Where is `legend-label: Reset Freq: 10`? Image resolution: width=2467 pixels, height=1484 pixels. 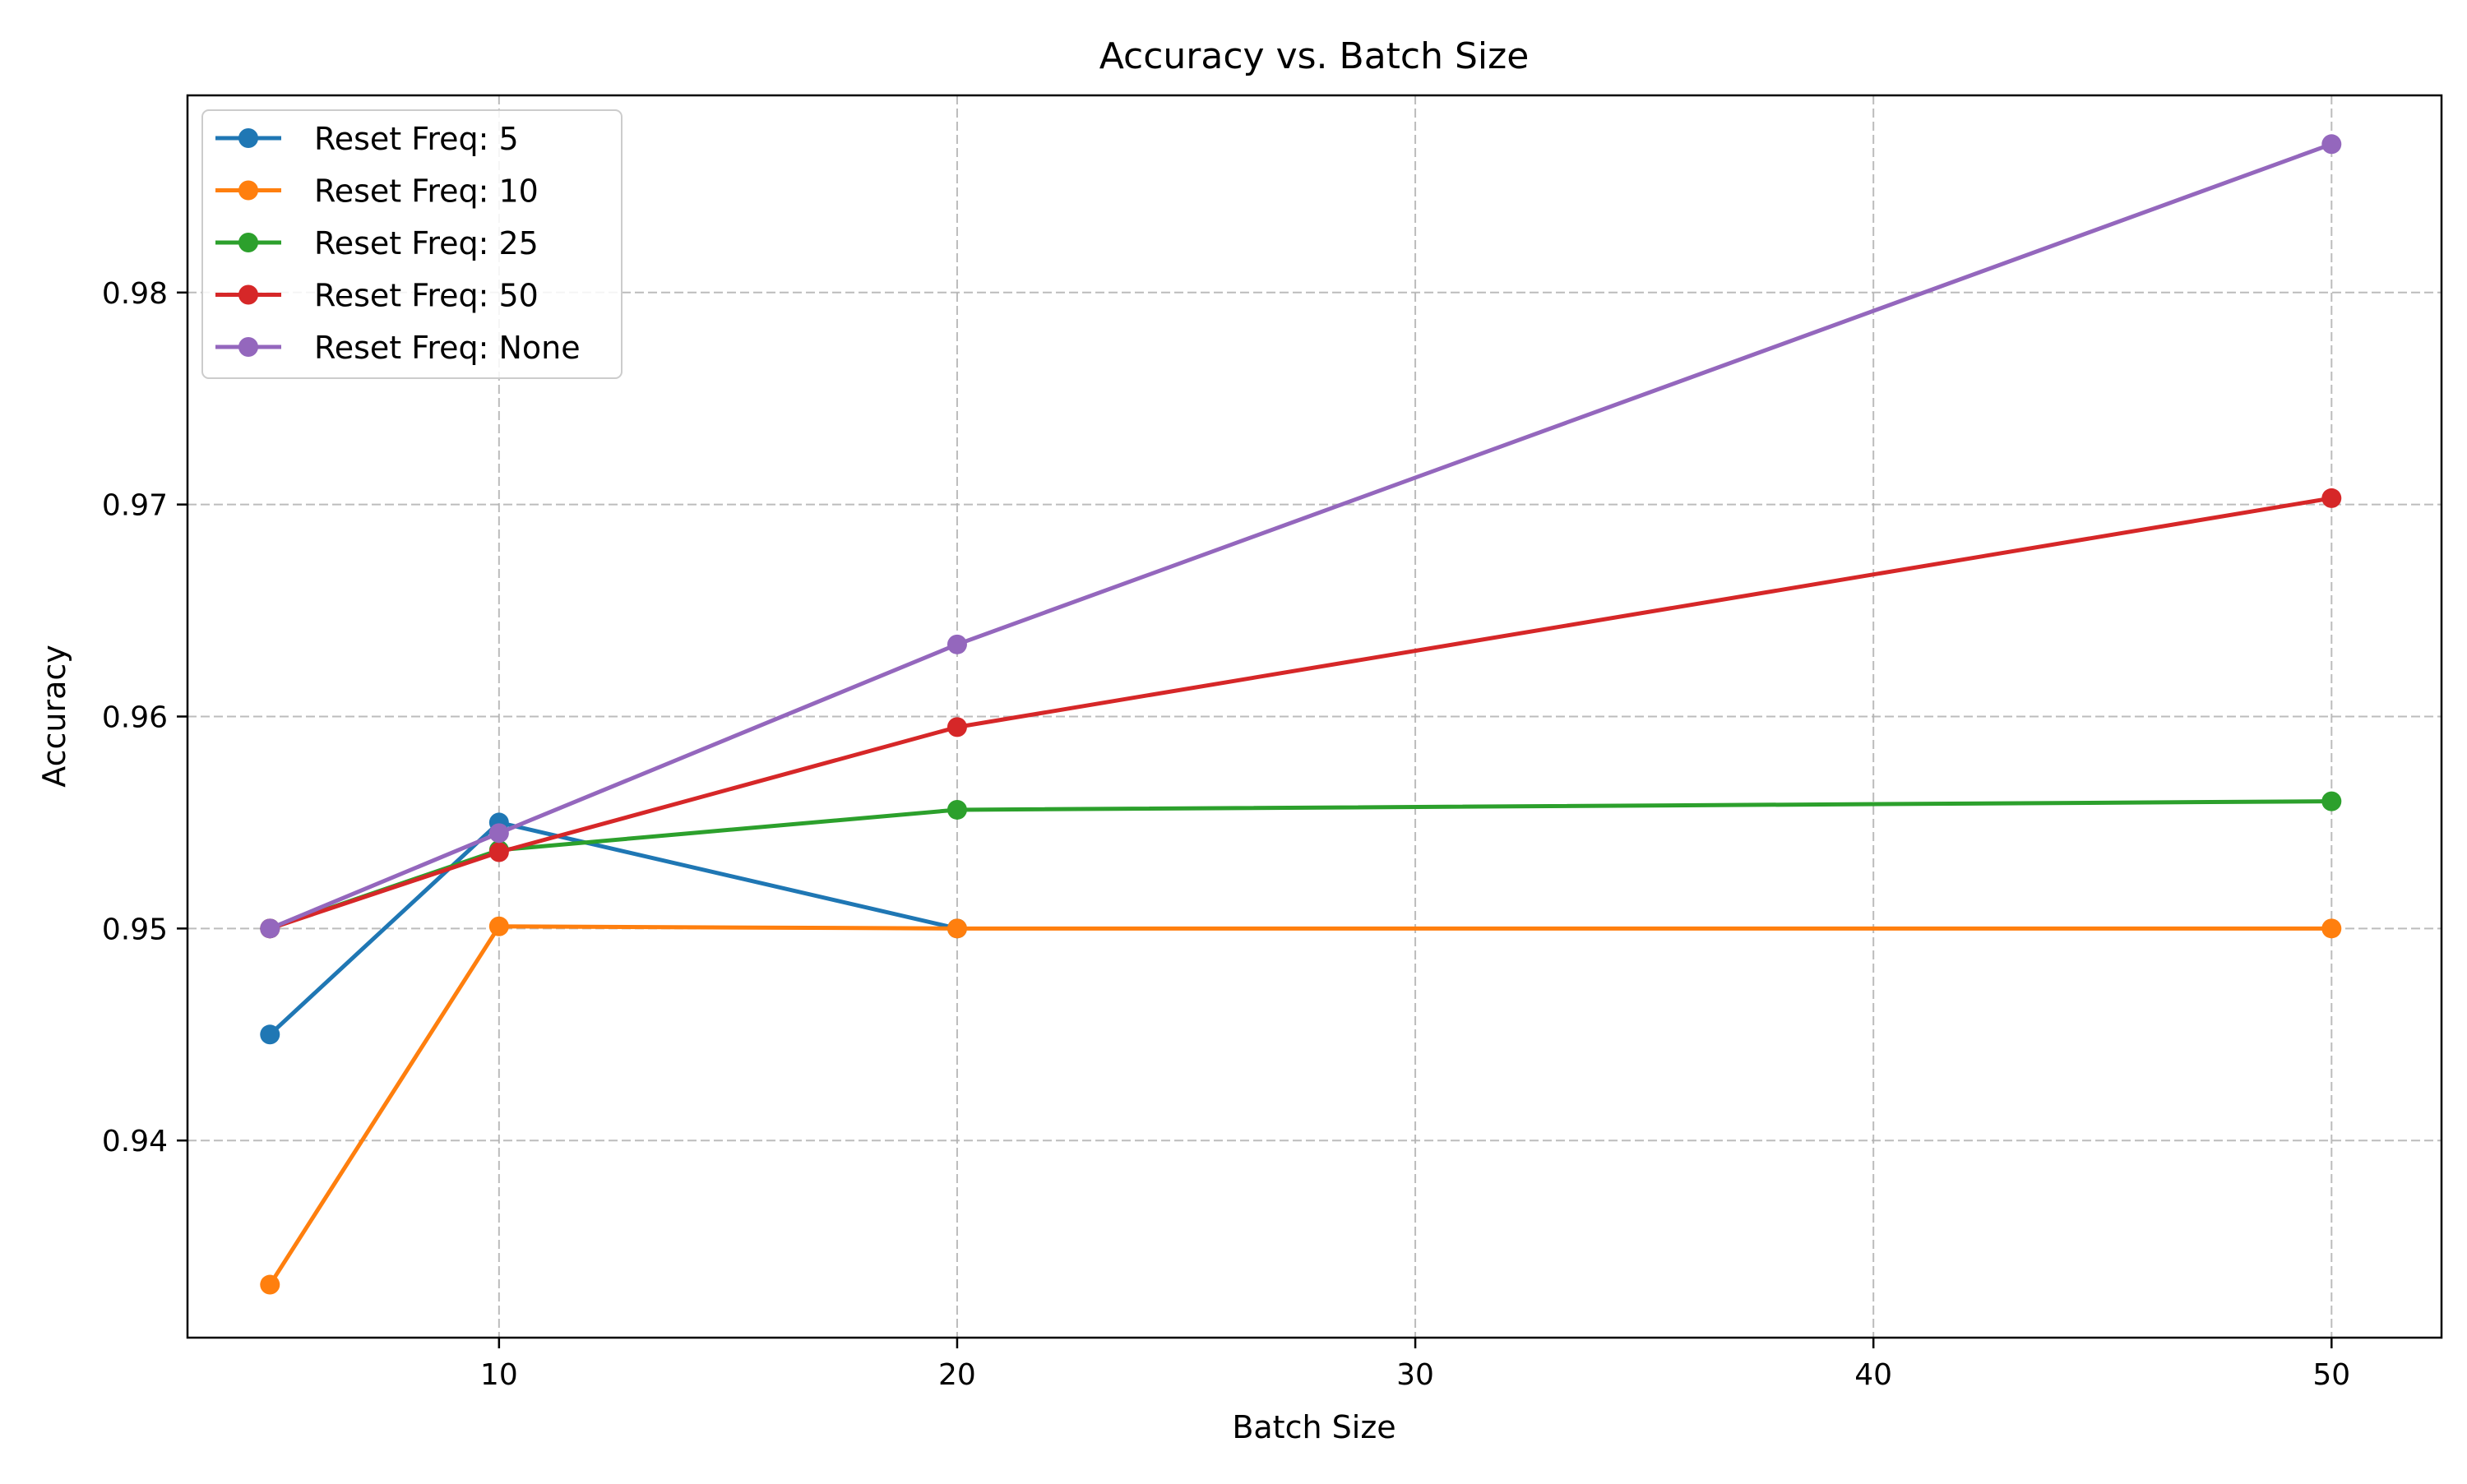
legend-label: Reset Freq: 10 is located at coordinates (426, 192).